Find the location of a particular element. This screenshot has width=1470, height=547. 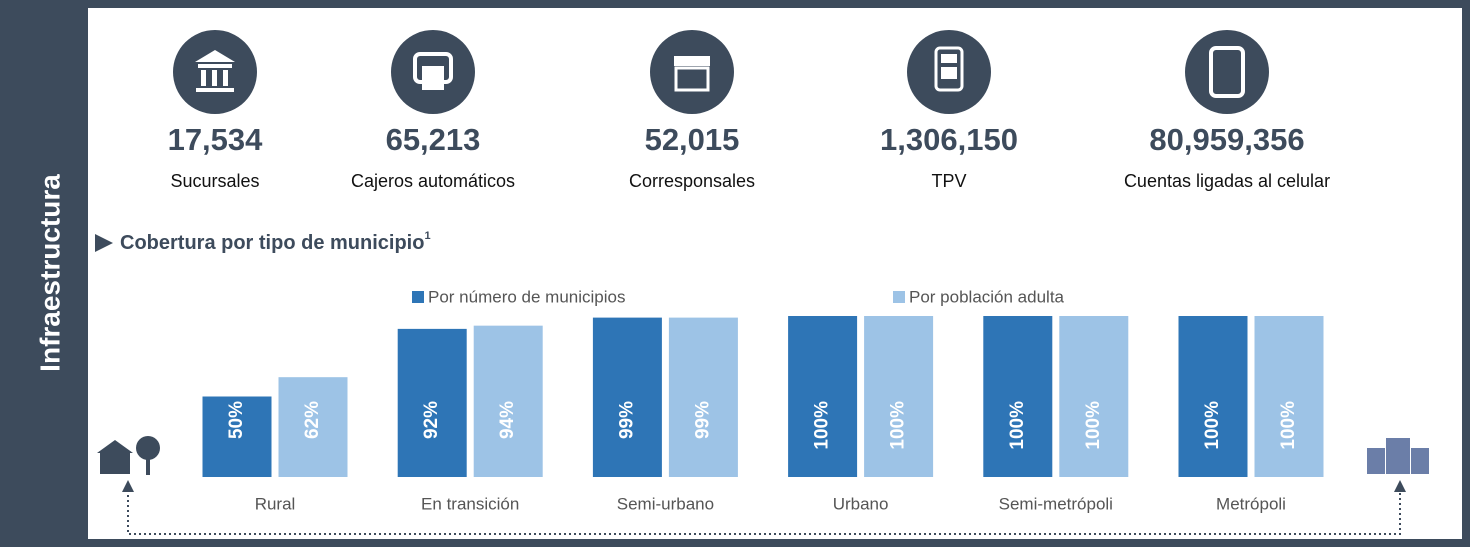

value-label: 92% is located at coordinates (431, 420).